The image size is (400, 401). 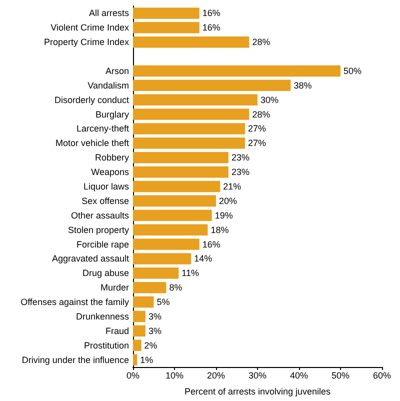 I want to click on y-tick-label: Fraud, so click(x=117, y=331).